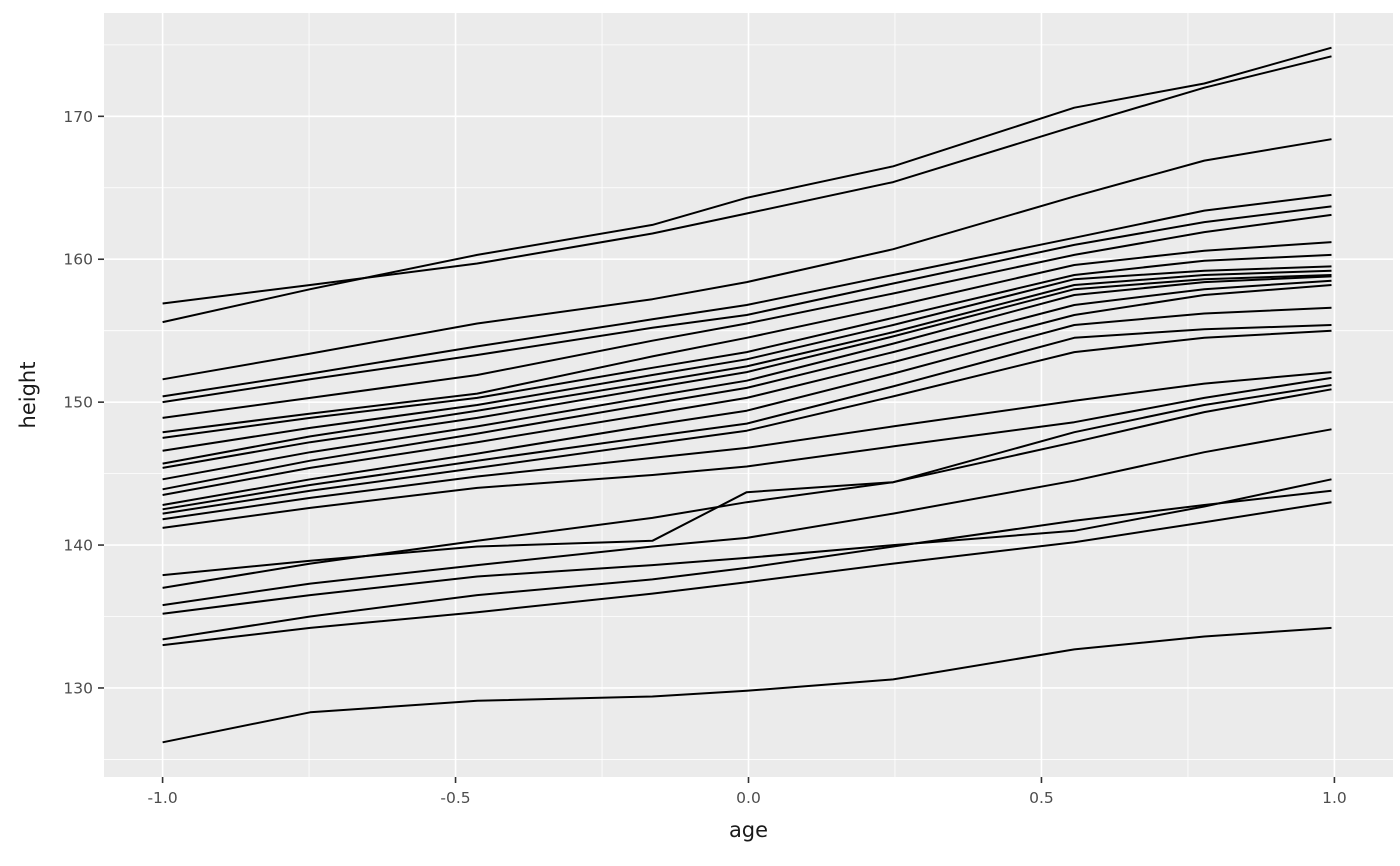 This screenshot has width=1400, height=866. What do you see at coordinates (162, 798) in the screenshot?
I see `x-tick-label: -1.0` at bounding box center [162, 798].